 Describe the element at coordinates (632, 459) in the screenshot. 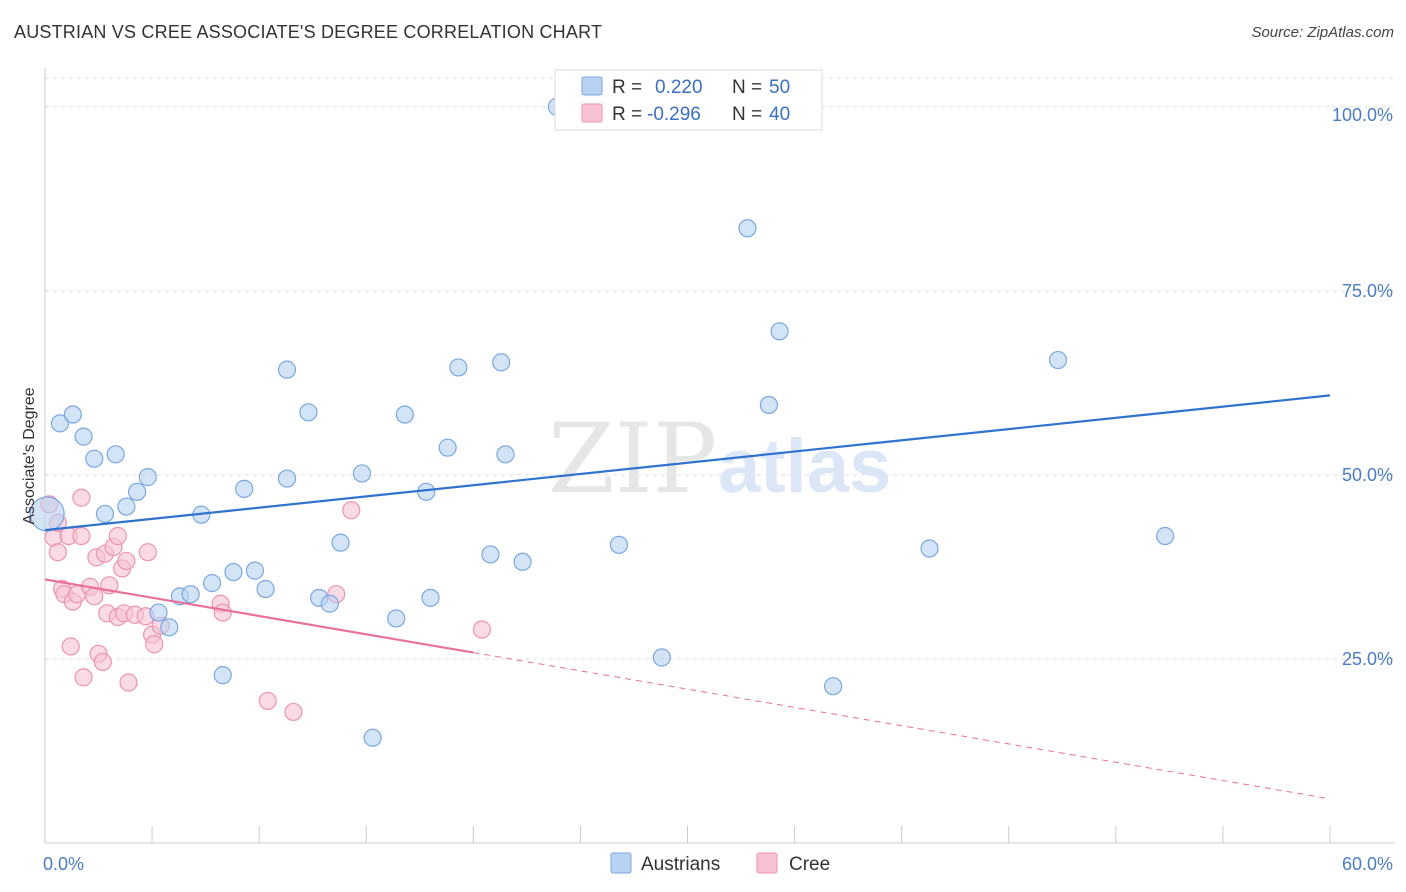

I see `watermark-zip: ZIP` at that location.